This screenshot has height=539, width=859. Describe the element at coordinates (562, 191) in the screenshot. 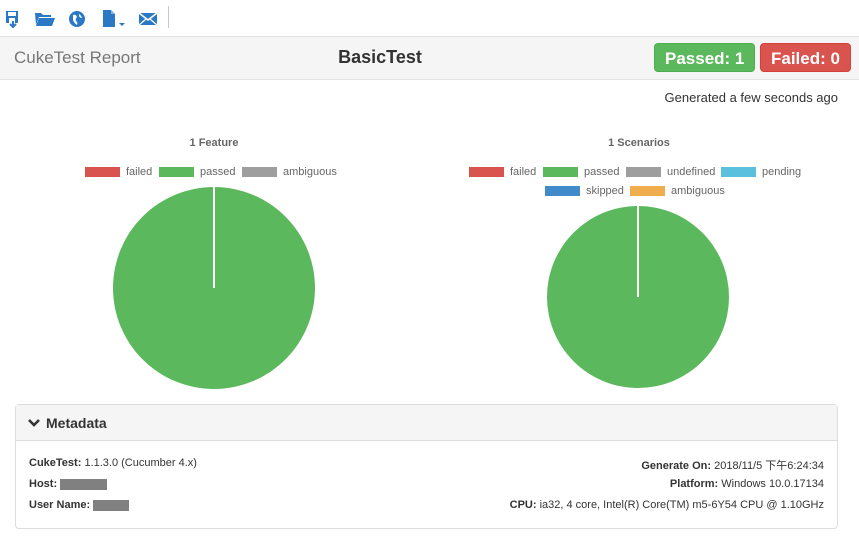

I see `legend-swatch-skipped` at that location.